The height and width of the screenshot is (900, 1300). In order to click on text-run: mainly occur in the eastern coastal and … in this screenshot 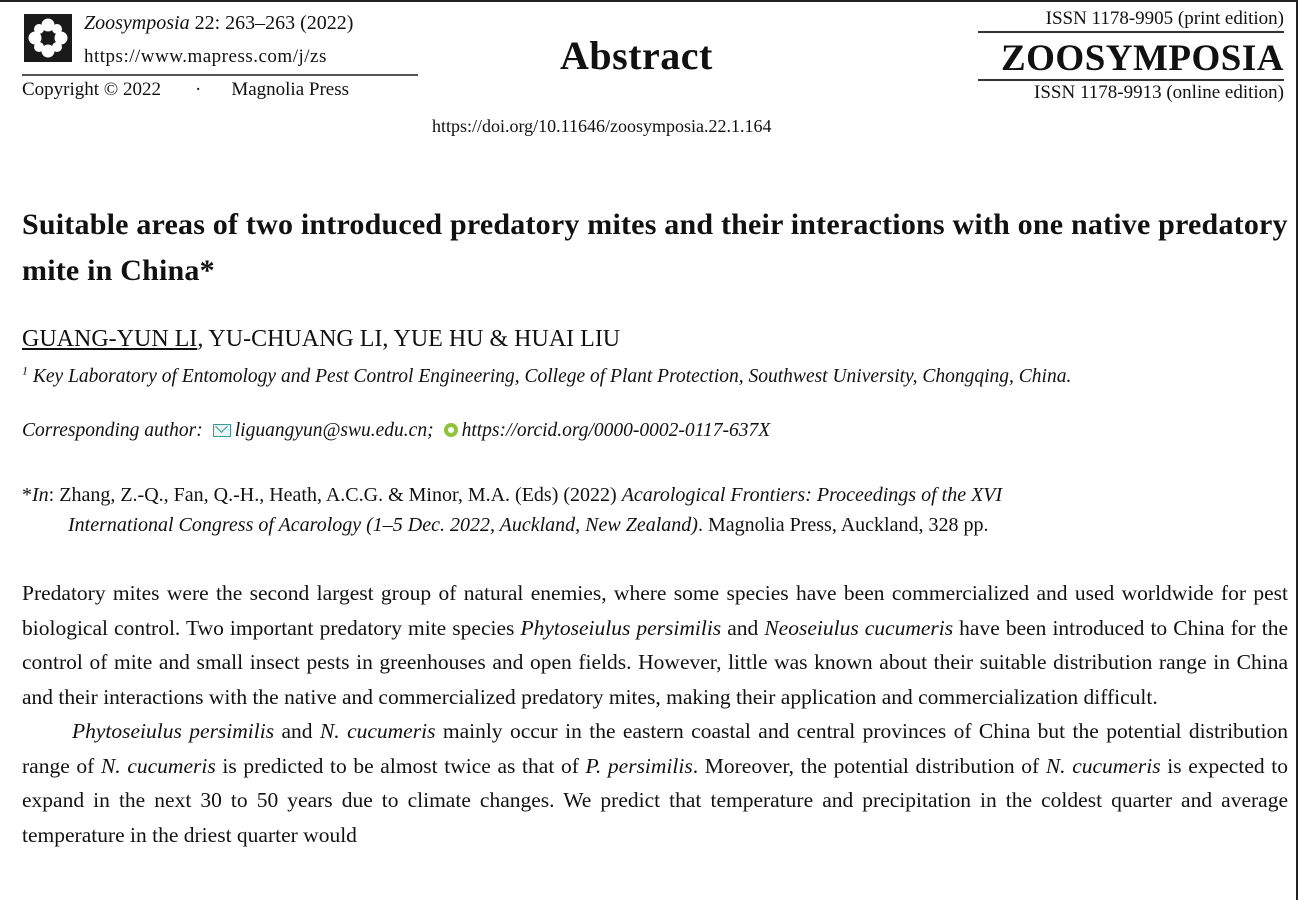, I will do `click(655, 748)`.